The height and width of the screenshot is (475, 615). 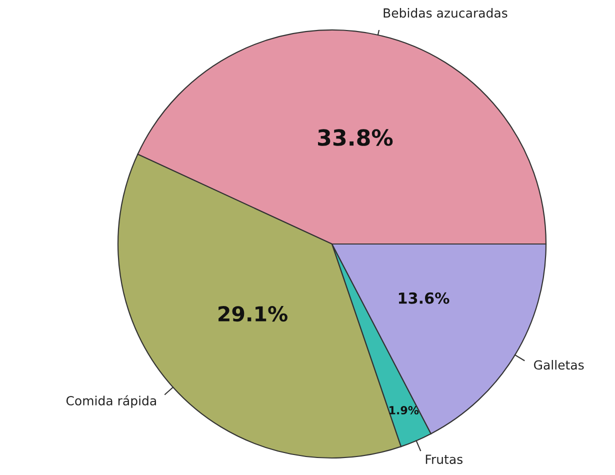 I want to click on data-label: 33.8%, so click(x=355, y=137).